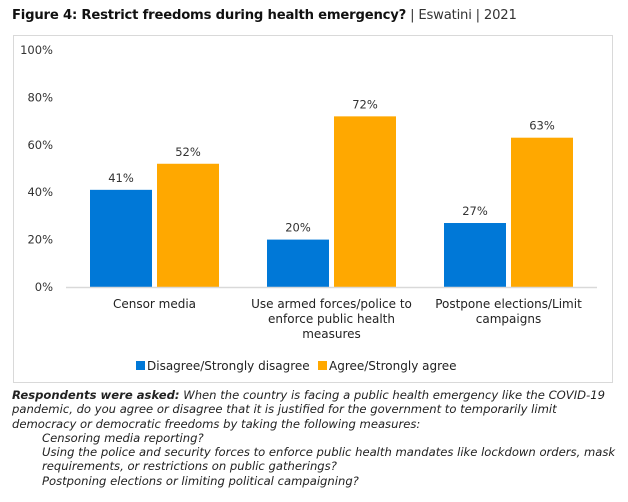 This screenshot has width=628, height=502. I want to click on note-item: Censoring media reporting?, so click(123, 437).